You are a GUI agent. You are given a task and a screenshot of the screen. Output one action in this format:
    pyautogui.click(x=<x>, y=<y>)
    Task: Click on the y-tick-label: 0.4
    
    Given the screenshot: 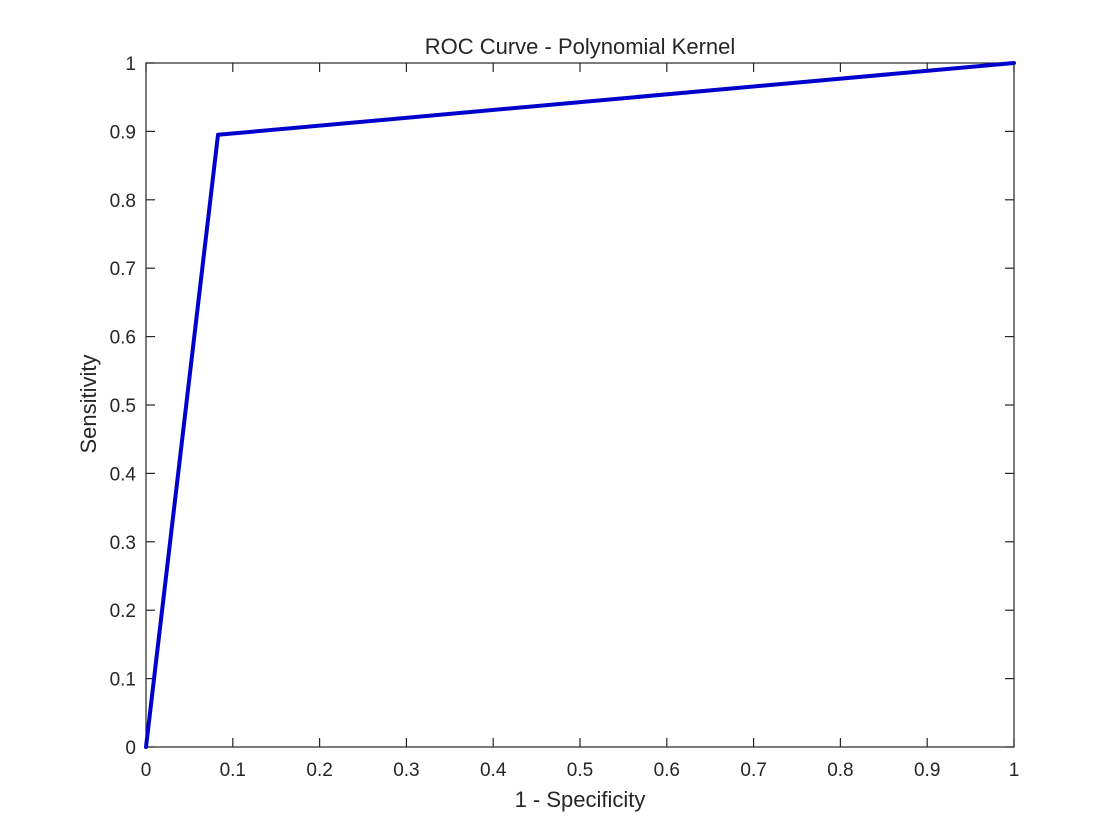 What is the action you would take?
    pyautogui.click(x=123, y=474)
    